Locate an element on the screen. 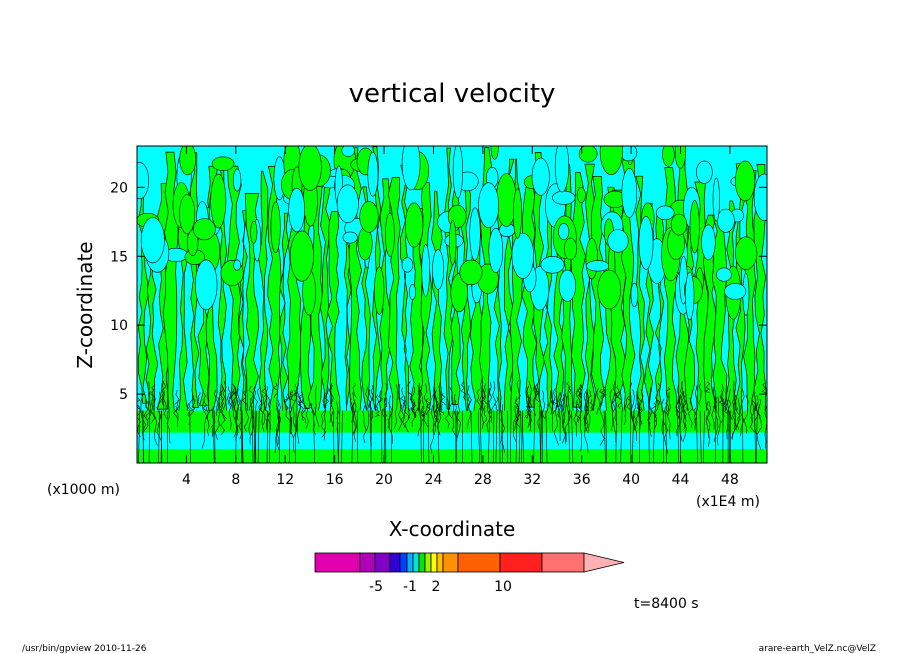 The width and height of the screenshot is (904, 654). x-tick-label: 40 is located at coordinates (631, 480).